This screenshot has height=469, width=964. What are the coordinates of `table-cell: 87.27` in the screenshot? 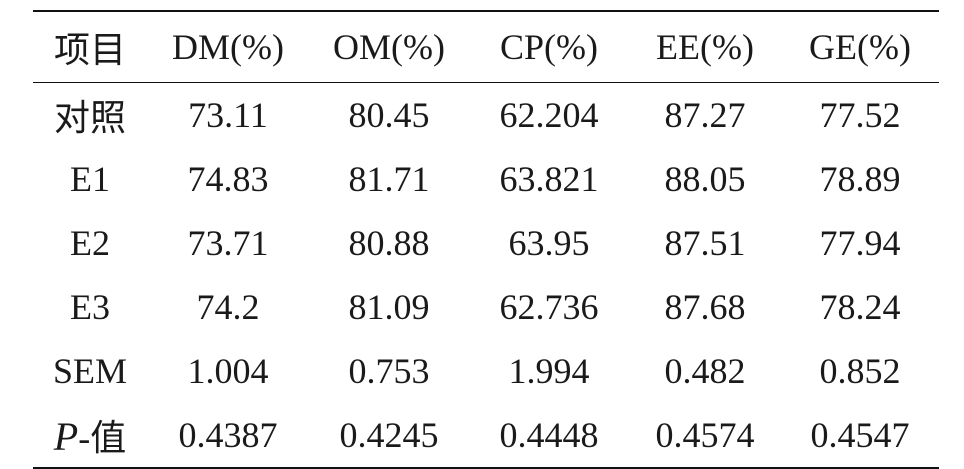 It's located at (705, 115).